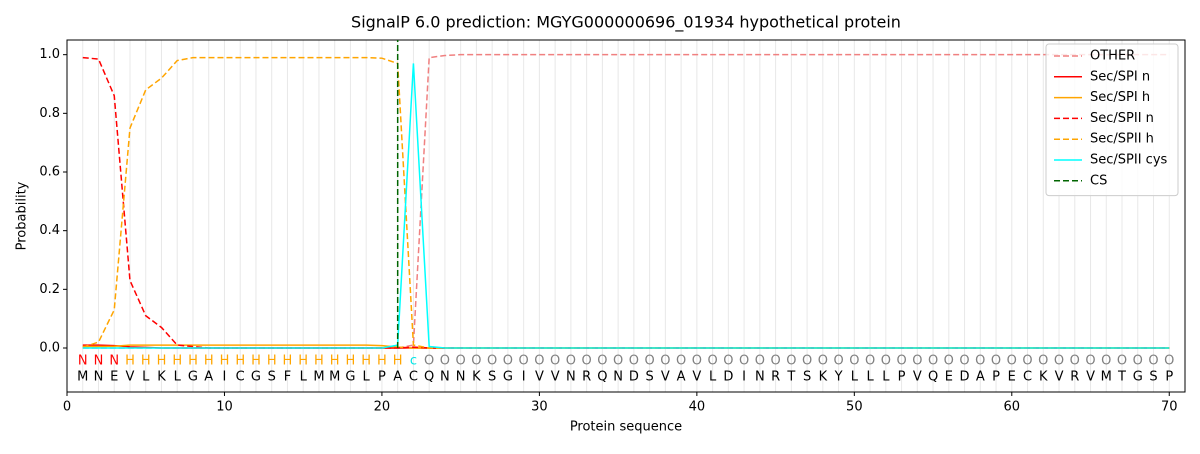 This screenshot has width=1200, height=454. I want to click on legend-label: Sec/SPII cys, so click(1129, 160).